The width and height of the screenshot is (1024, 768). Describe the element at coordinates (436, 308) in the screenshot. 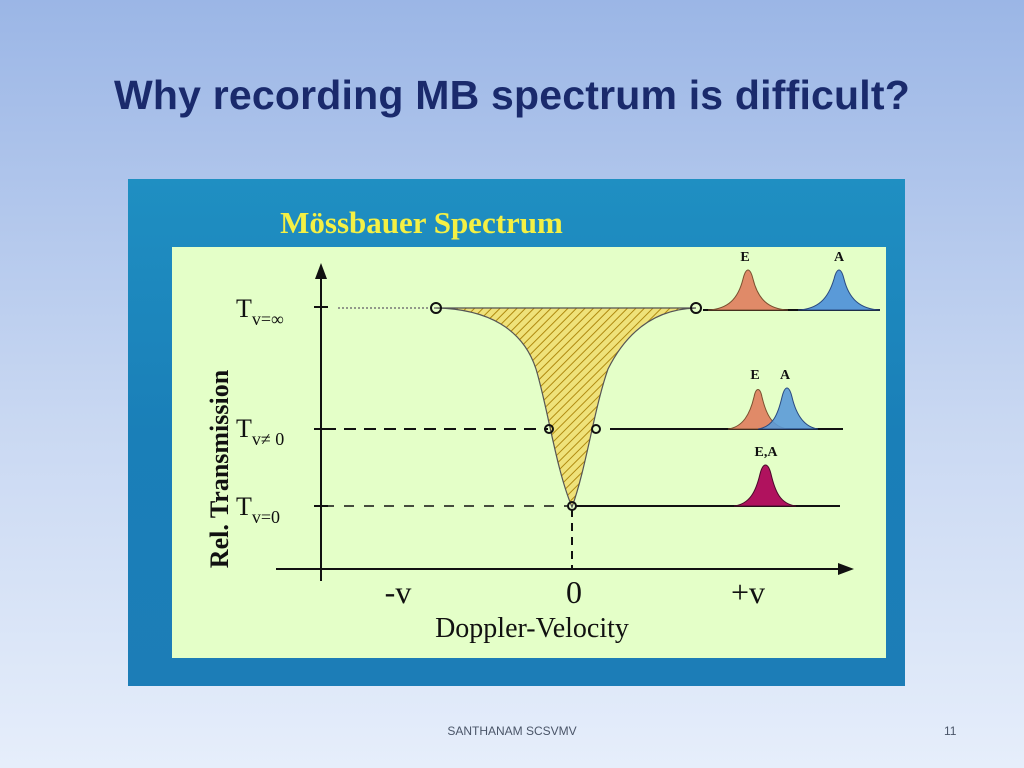

I see `marker-left-far` at that location.